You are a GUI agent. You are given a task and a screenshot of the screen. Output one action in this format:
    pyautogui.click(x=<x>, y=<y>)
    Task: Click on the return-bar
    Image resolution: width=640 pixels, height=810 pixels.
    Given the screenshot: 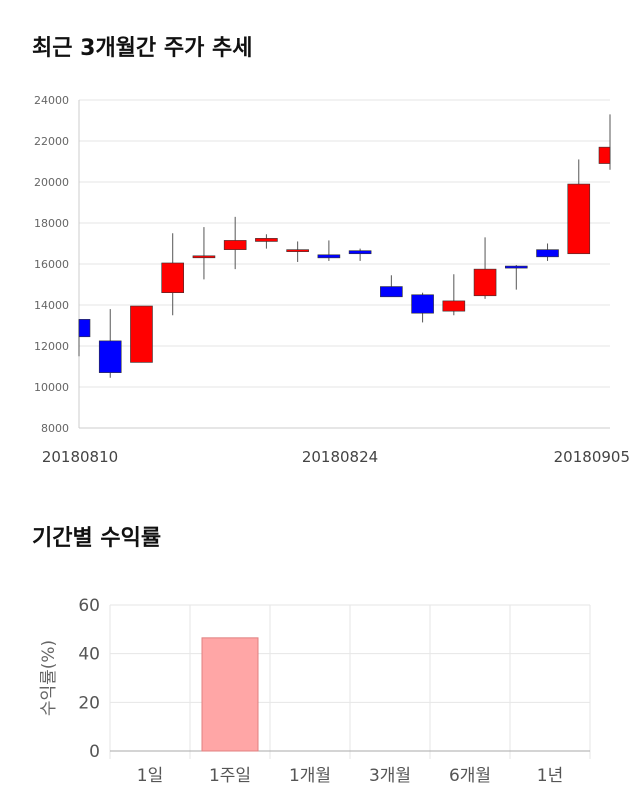 What is the action you would take?
    pyautogui.click(x=230, y=694)
    